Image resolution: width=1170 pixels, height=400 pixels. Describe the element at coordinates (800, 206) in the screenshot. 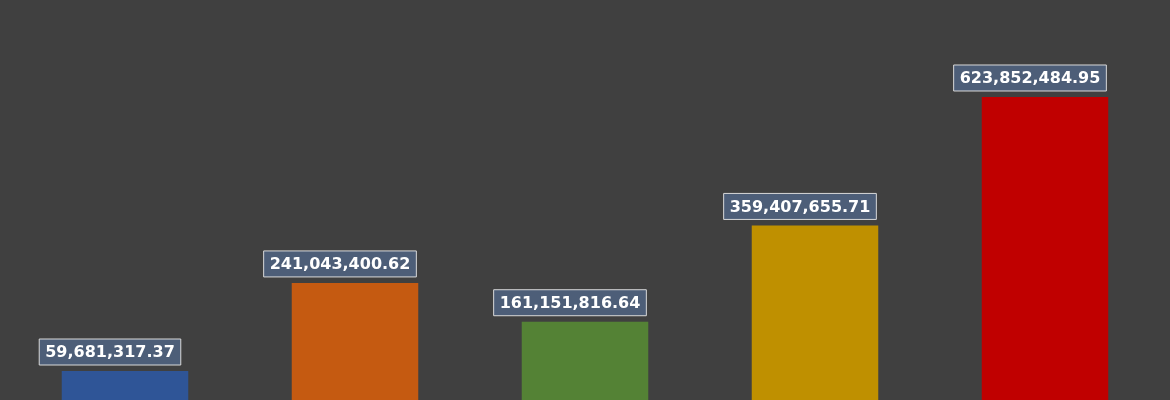

I see `data-label: 359,407,655.71` at that location.